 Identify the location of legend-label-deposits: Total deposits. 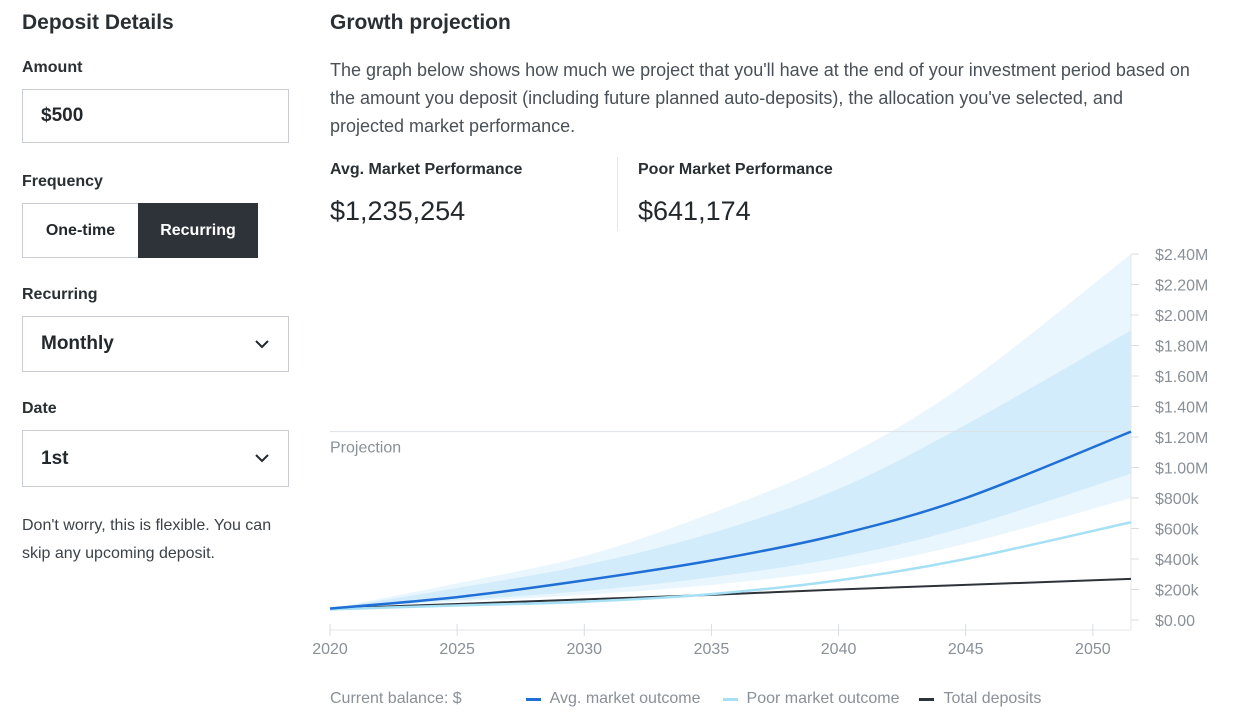
(992, 698).